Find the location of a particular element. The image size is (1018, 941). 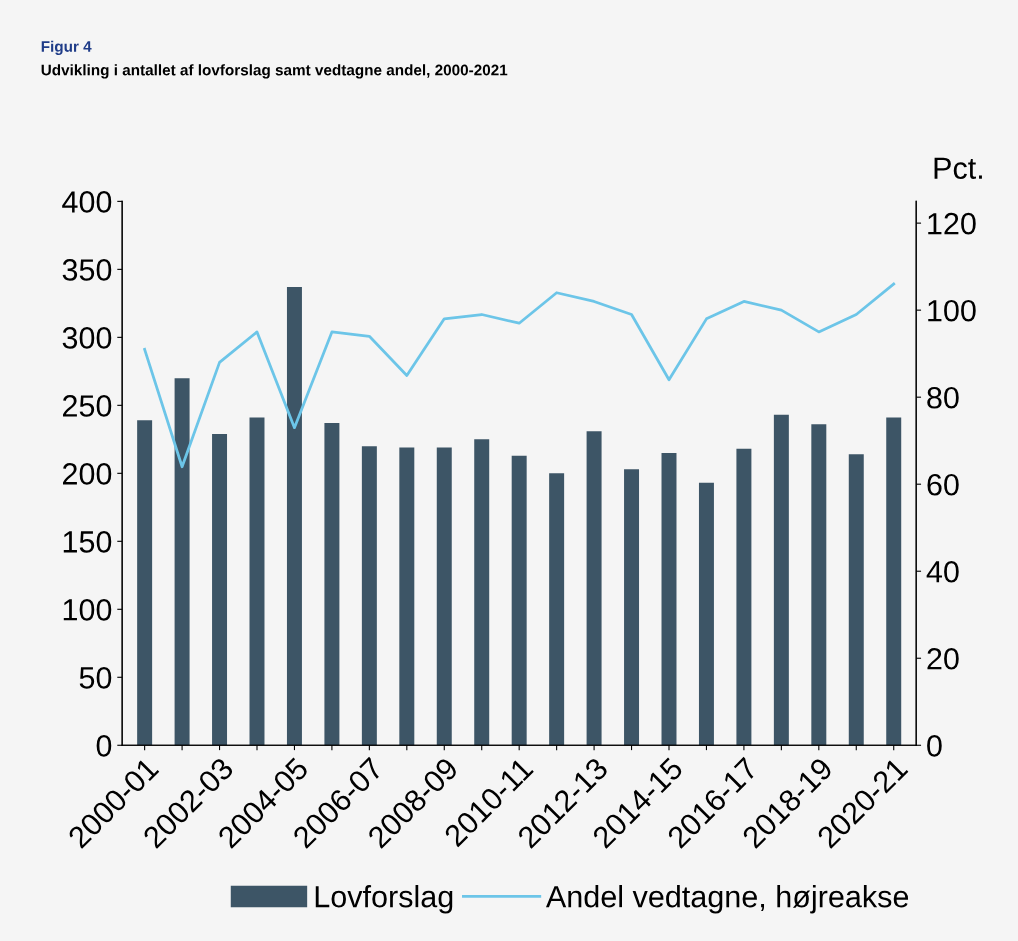

y2-tick-label: 120 is located at coordinates (952, 223).